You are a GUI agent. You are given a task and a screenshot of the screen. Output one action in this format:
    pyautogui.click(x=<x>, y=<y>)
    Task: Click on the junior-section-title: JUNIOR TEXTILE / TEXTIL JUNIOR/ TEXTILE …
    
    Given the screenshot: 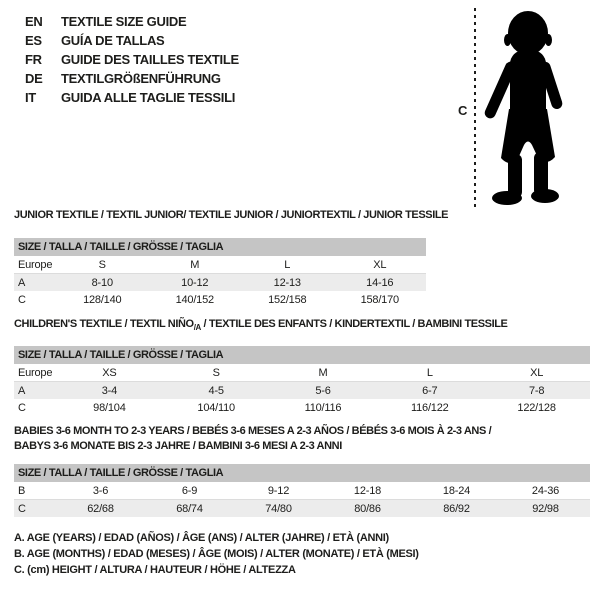 What is the action you would take?
    pyautogui.click(x=231, y=215)
    